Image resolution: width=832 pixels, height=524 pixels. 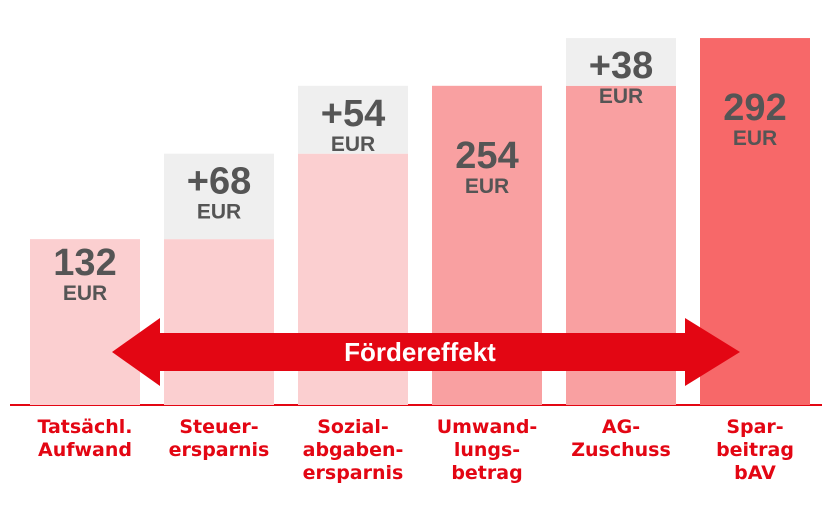 What do you see at coordinates (85, 293) in the screenshot?
I see `unit-label-0: EUR` at bounding box center [85, 293].